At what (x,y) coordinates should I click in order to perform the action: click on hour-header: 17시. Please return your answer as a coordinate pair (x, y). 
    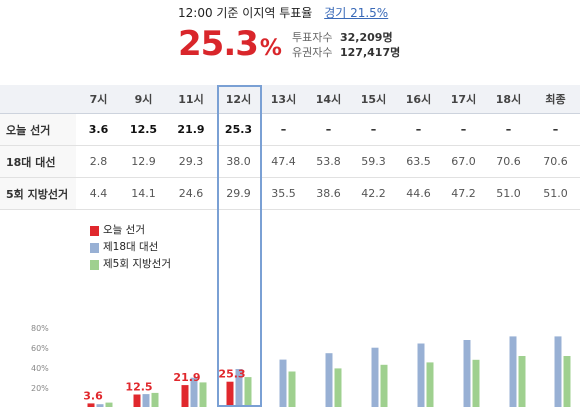
    Looking at the image, I should click on (463, 99).